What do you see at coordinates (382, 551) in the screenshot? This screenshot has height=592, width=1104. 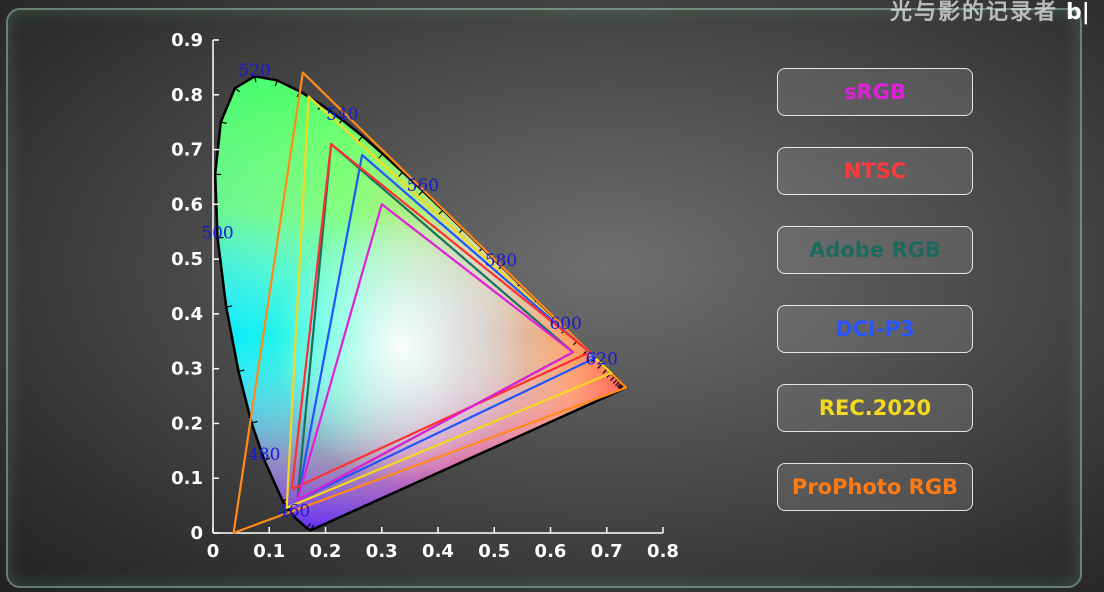 I see `x-tick-label: 0.3` at bounding box center [382, 551].